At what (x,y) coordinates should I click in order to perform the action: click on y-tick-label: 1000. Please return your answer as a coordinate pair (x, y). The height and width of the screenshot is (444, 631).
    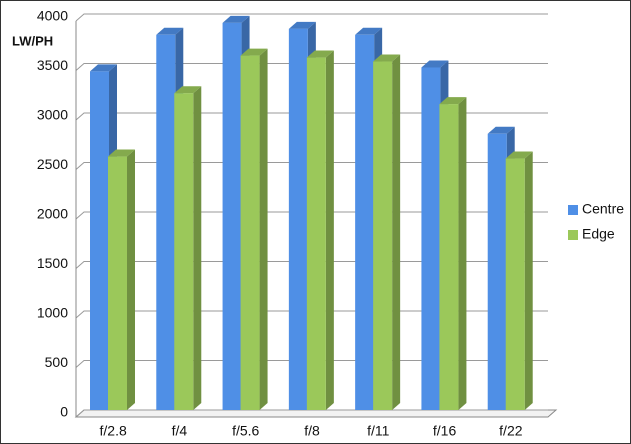
    Looking at the image, I should click on (52, 313).